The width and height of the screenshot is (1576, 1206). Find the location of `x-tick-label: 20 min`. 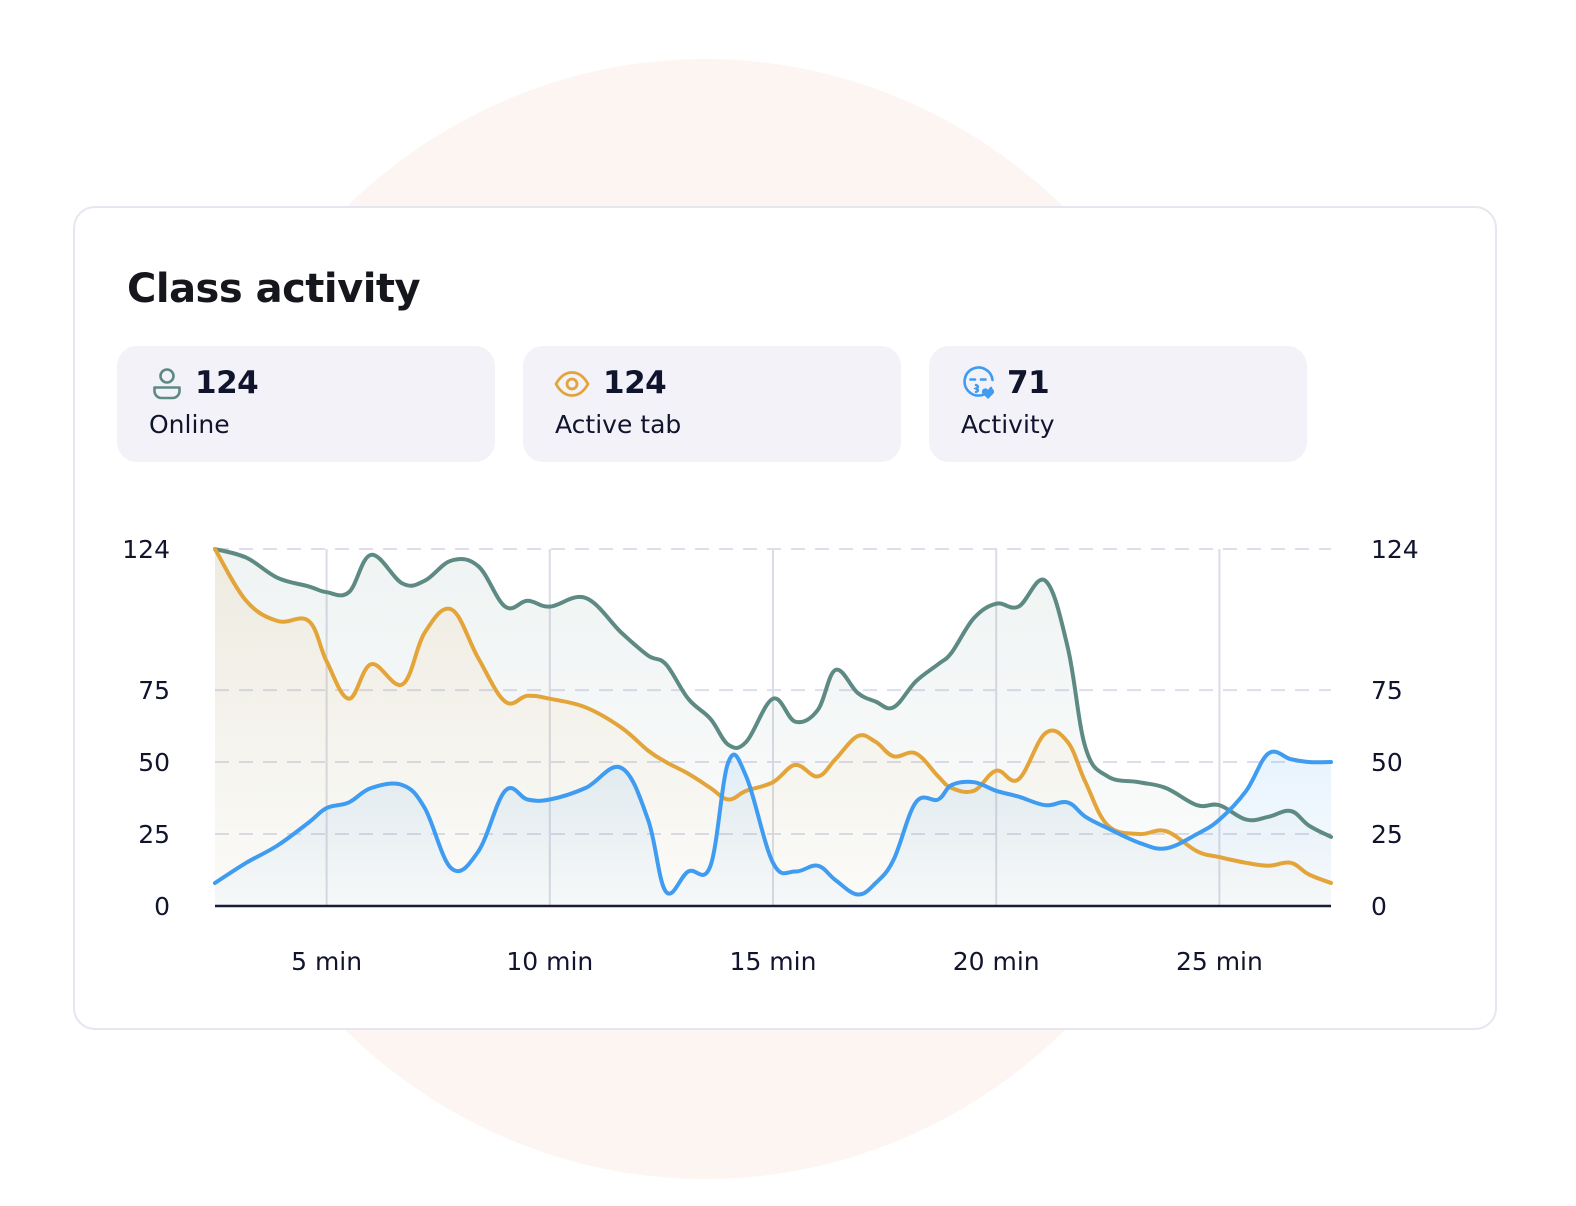

x-tick-label: 20 min is located at coordinates (996, 961).